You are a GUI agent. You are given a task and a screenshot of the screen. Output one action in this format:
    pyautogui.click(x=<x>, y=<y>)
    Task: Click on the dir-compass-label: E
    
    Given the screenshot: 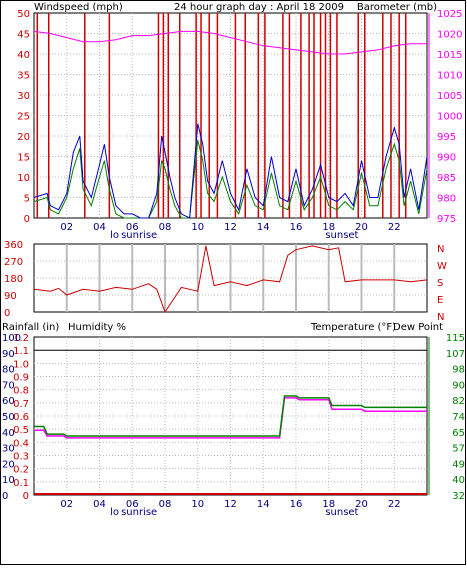 What is the action you would take?
    pyautogui.click(x=440, y=300)
    